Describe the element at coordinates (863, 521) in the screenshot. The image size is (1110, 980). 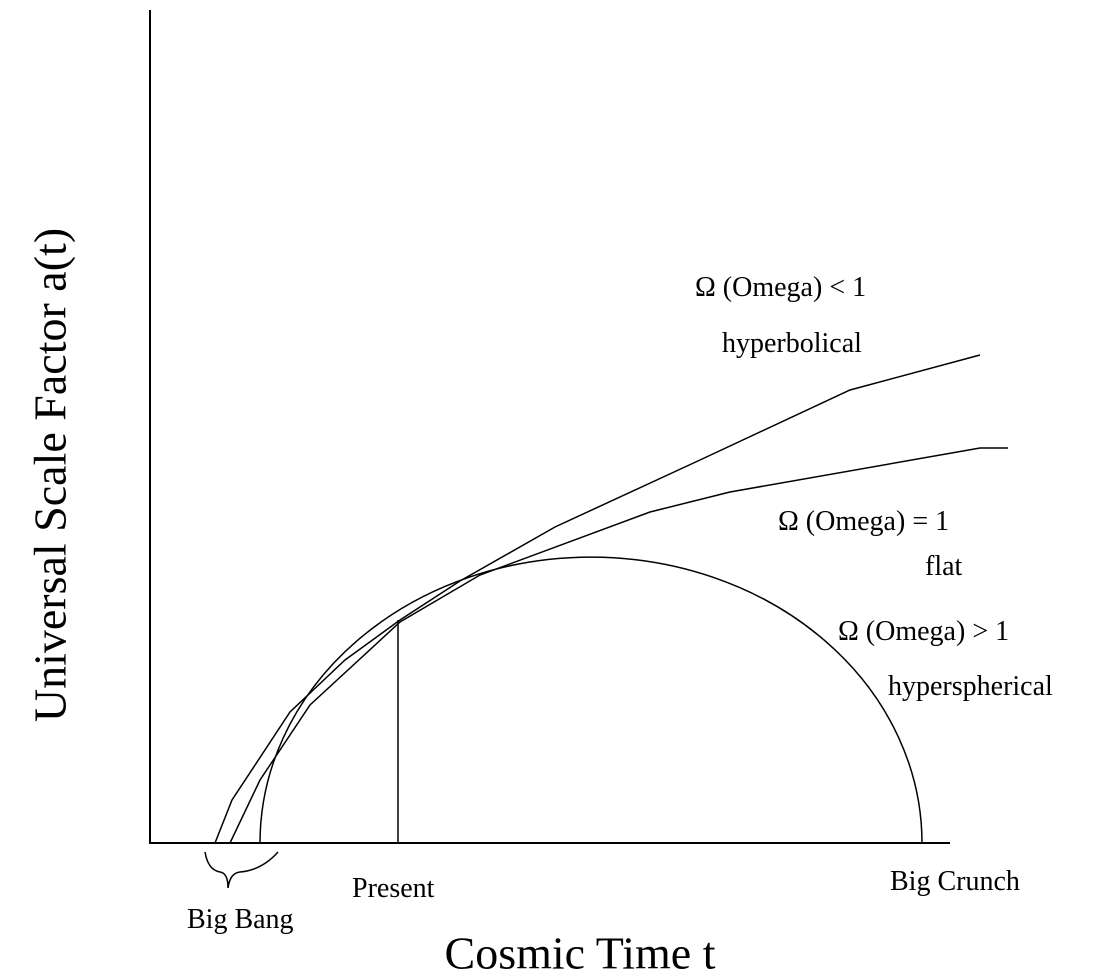
I see `curve-label: Ω (Omega) = 1` at that location.